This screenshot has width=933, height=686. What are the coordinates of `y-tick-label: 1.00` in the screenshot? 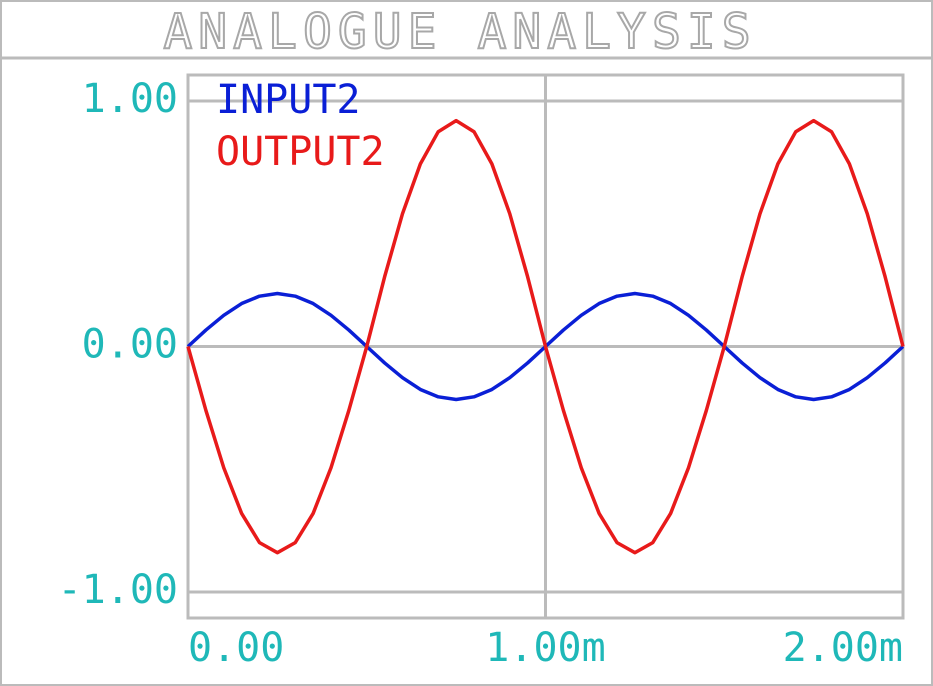 It's located at (130, 99).